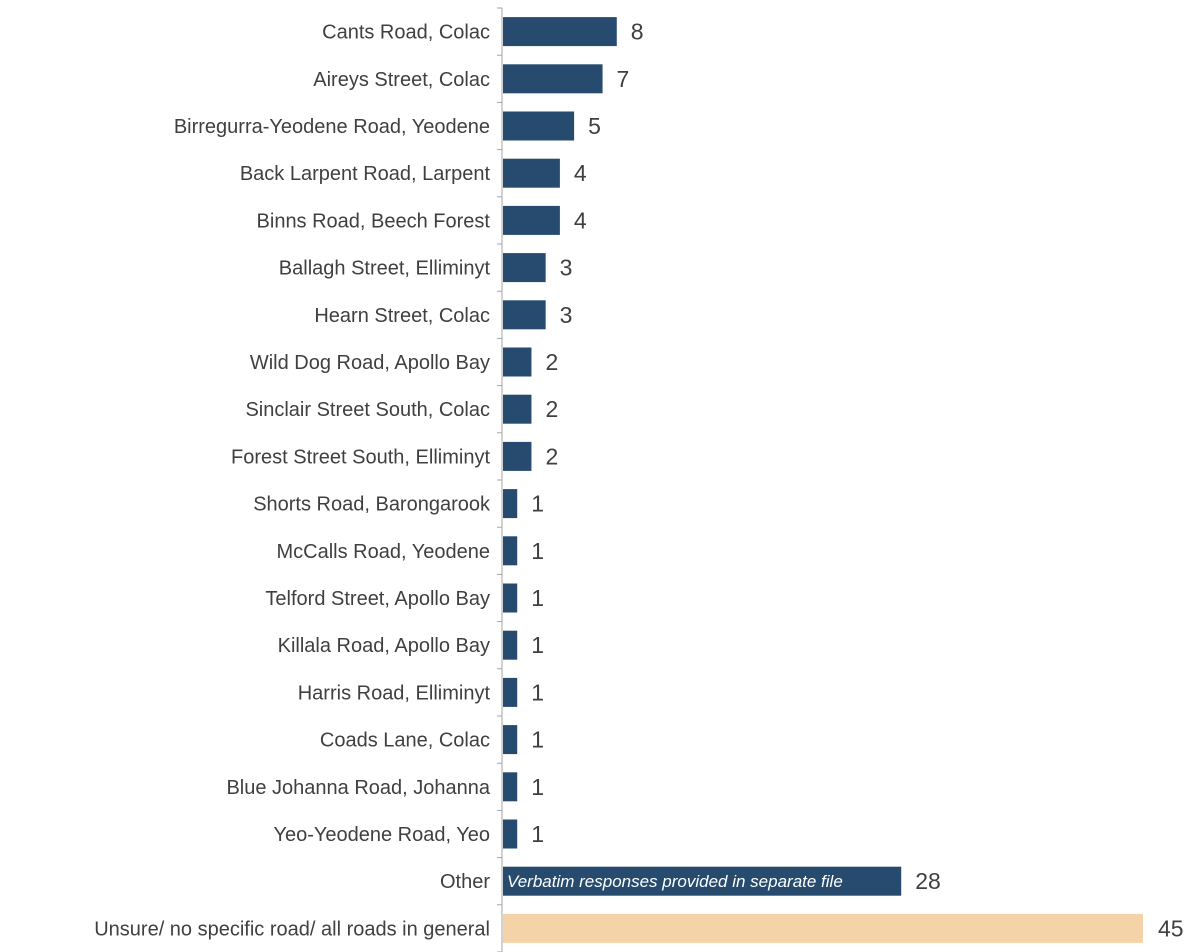 Image resolution: width=1192 pixels, height=952 pixels. I want to click on category-label: Back Larpent Road, Larpent, so click(365, 174).